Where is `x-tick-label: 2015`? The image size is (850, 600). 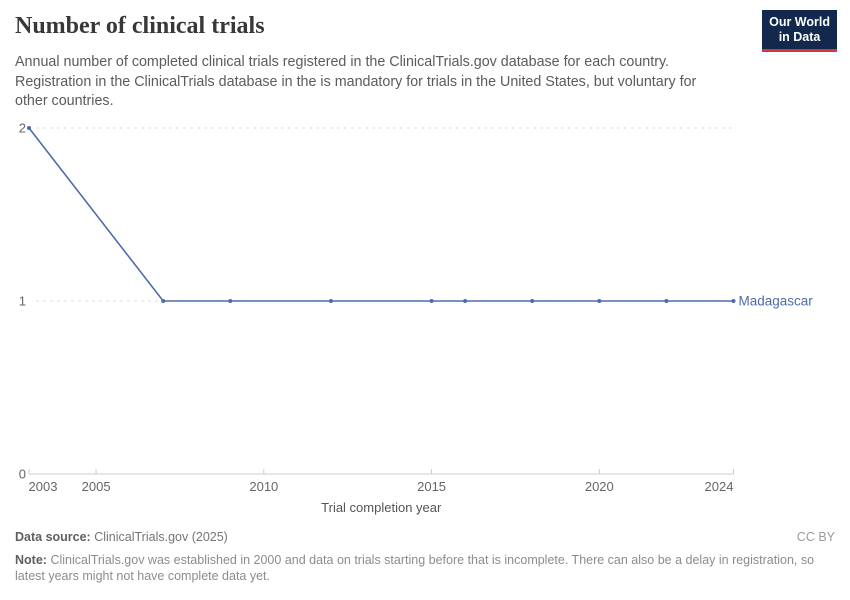 x-tick-label: 2015 is located at coordinates (431, 486).